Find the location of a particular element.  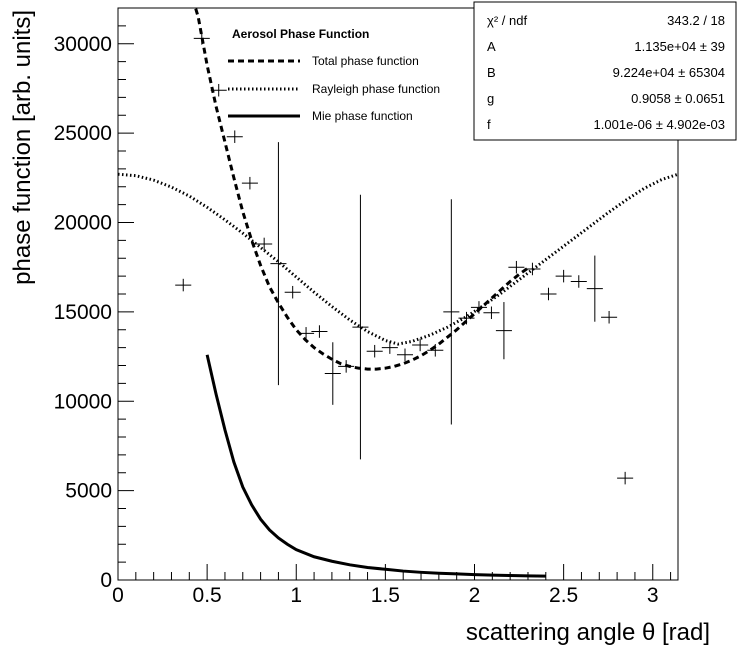

stats-value-g: 0.9058 ± 0.0651 is located at coordinates (678, 98).